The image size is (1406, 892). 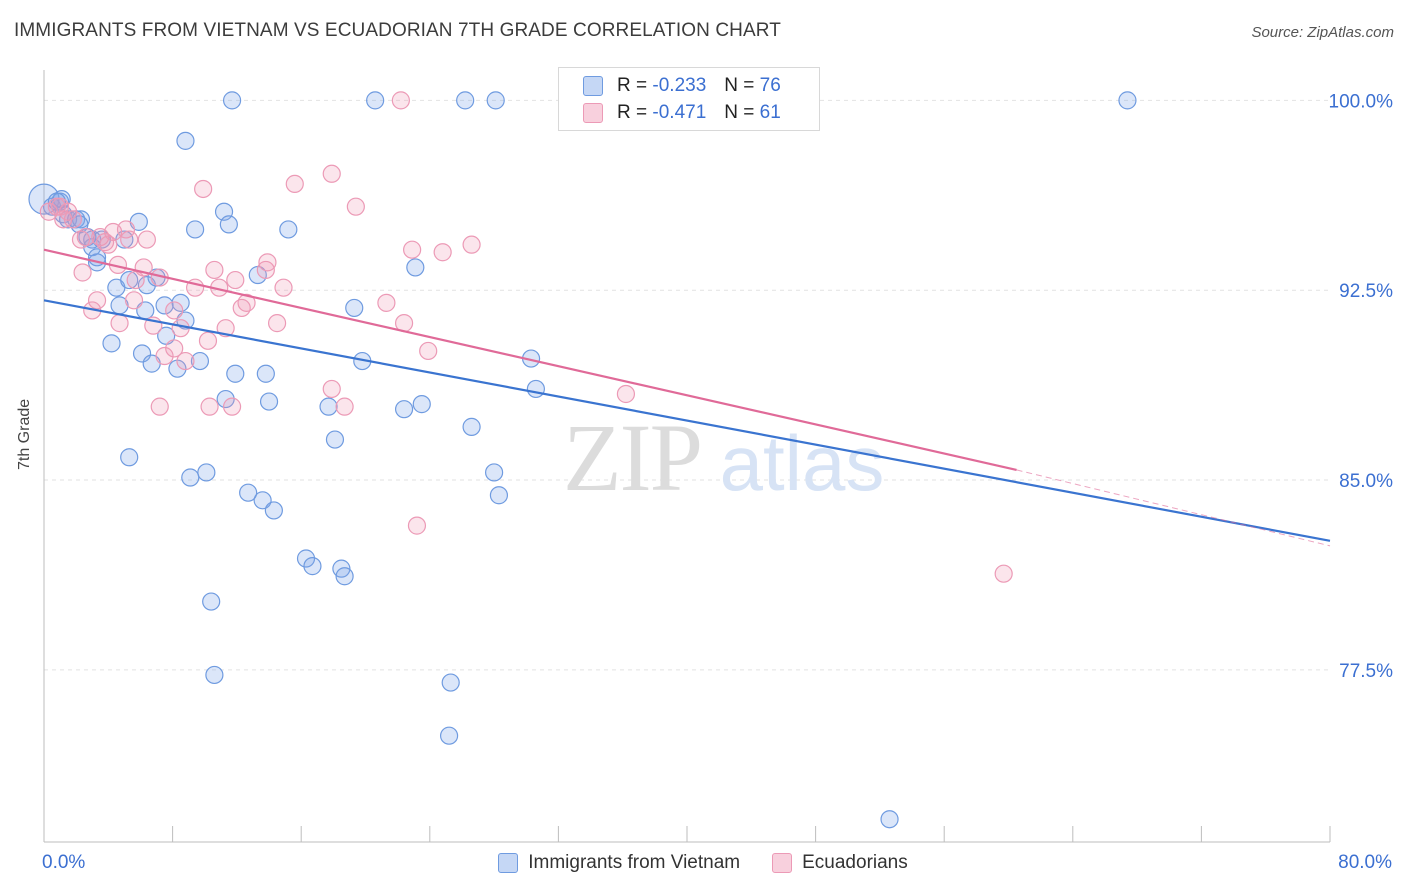 What do you see at coordinates (1366, 671) in the screenshot?
I see `y-tick-label: 77.5%` at bounding box center [1366, 671].